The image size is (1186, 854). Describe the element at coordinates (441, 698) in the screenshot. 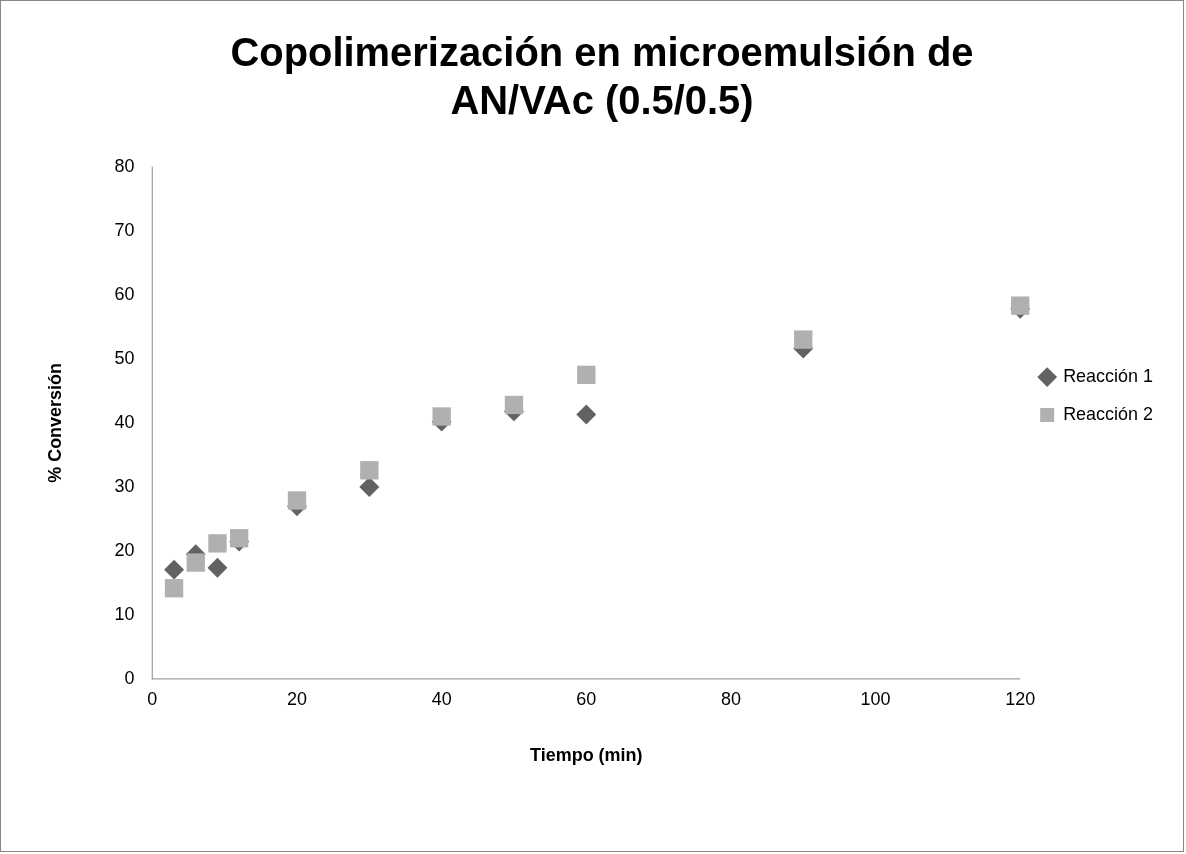

I see `x-tick-label: 40` at that location.